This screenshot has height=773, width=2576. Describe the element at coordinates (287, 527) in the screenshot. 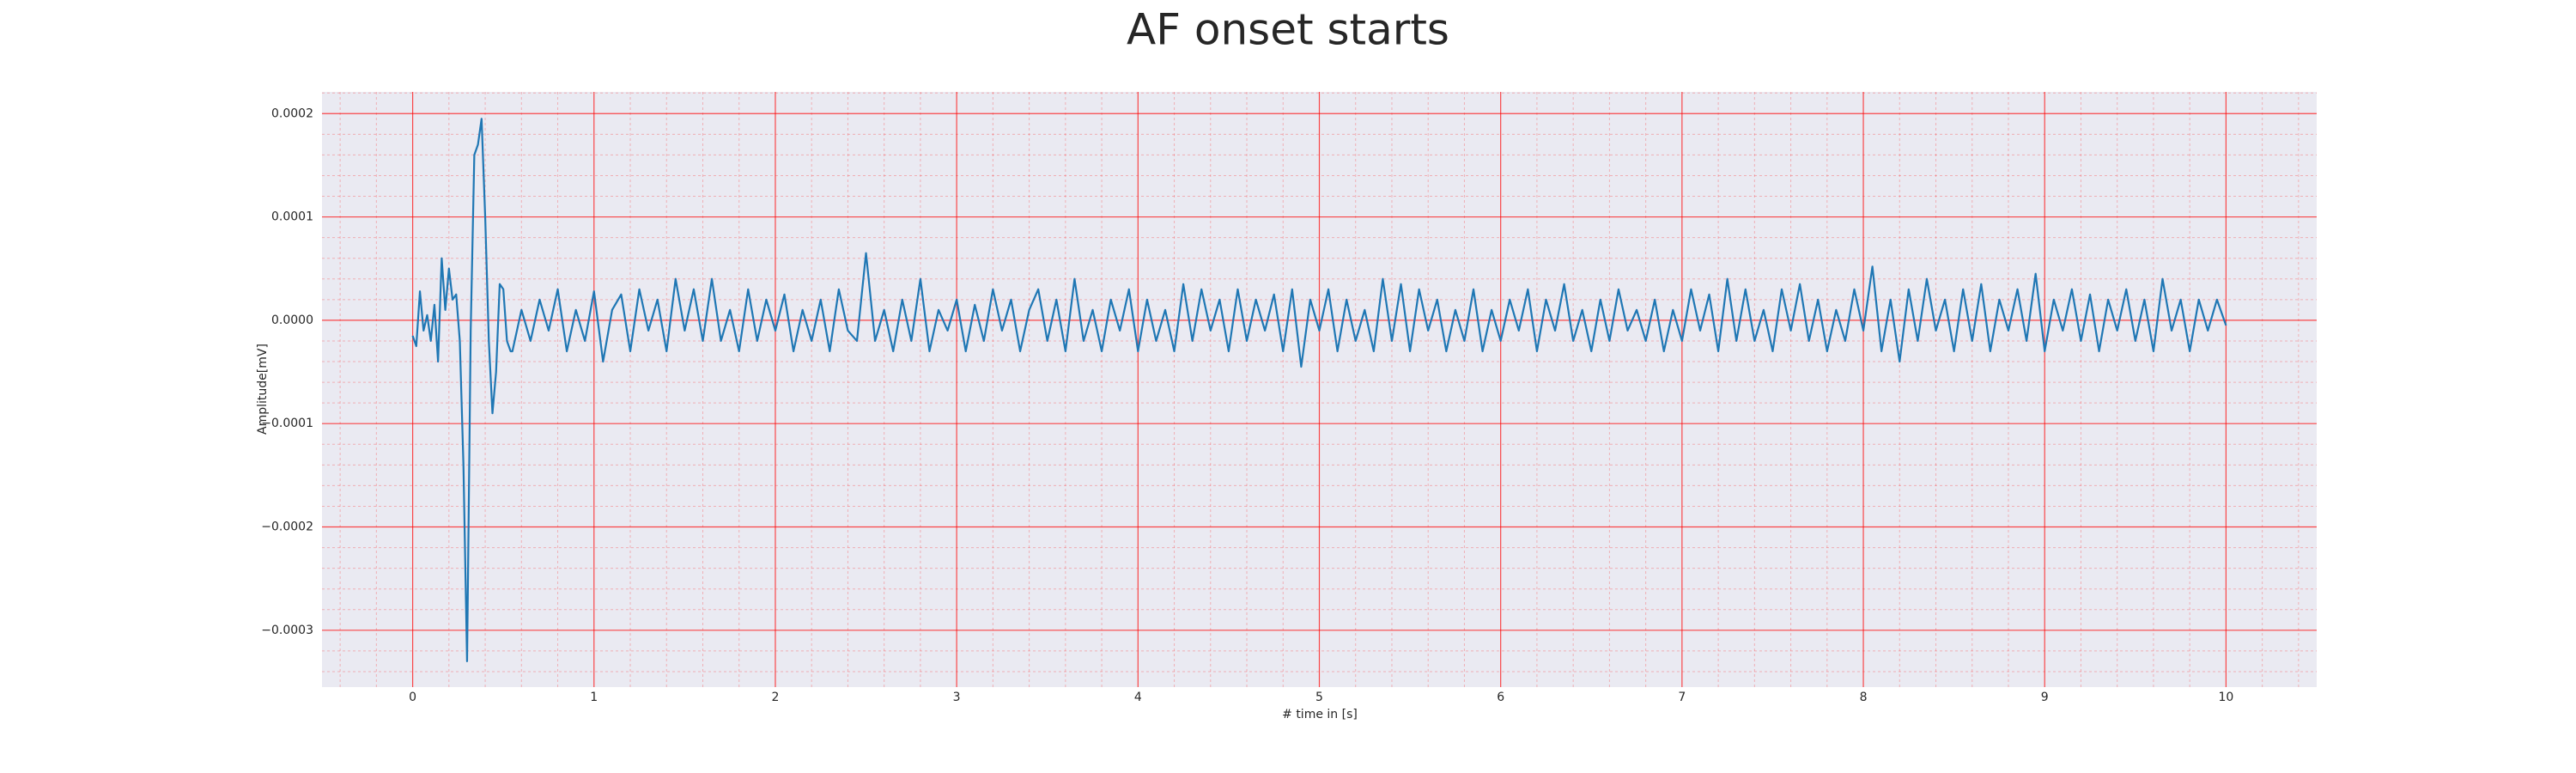

I see `y-tick-label: −0.0002` at that location.